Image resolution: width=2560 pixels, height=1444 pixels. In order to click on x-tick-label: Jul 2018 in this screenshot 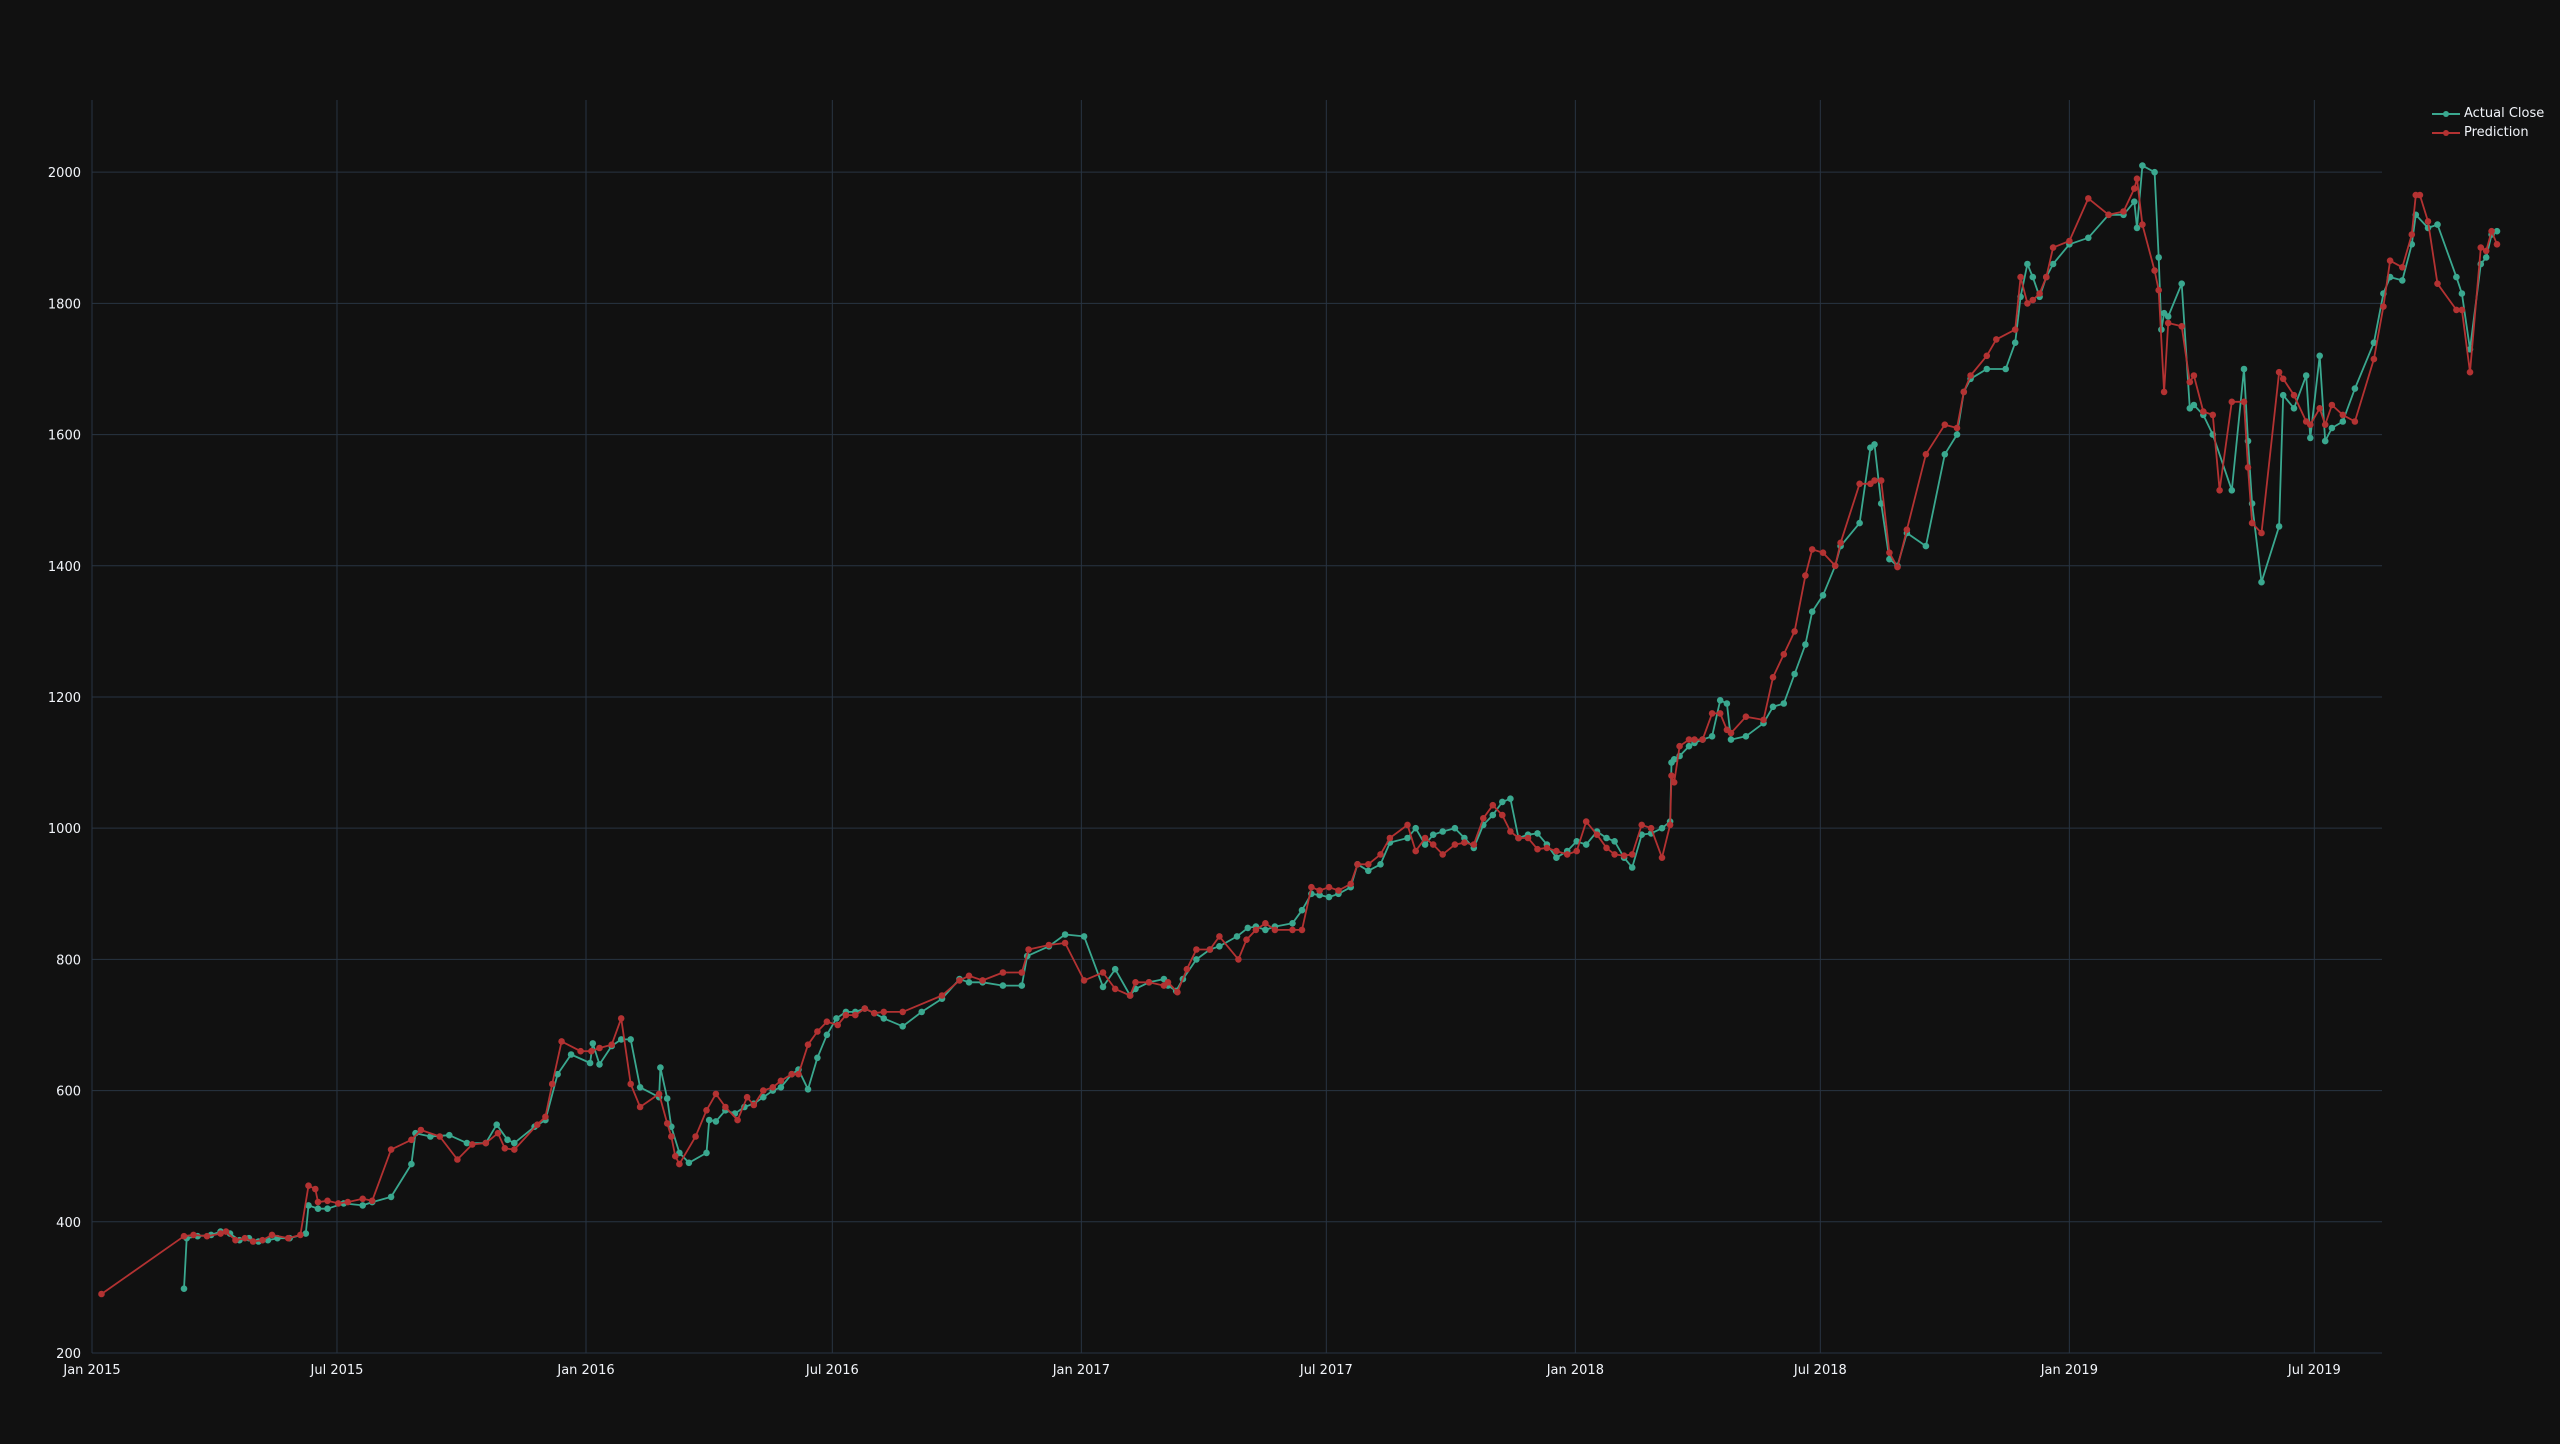, I will do `click(1820, 1370)`.